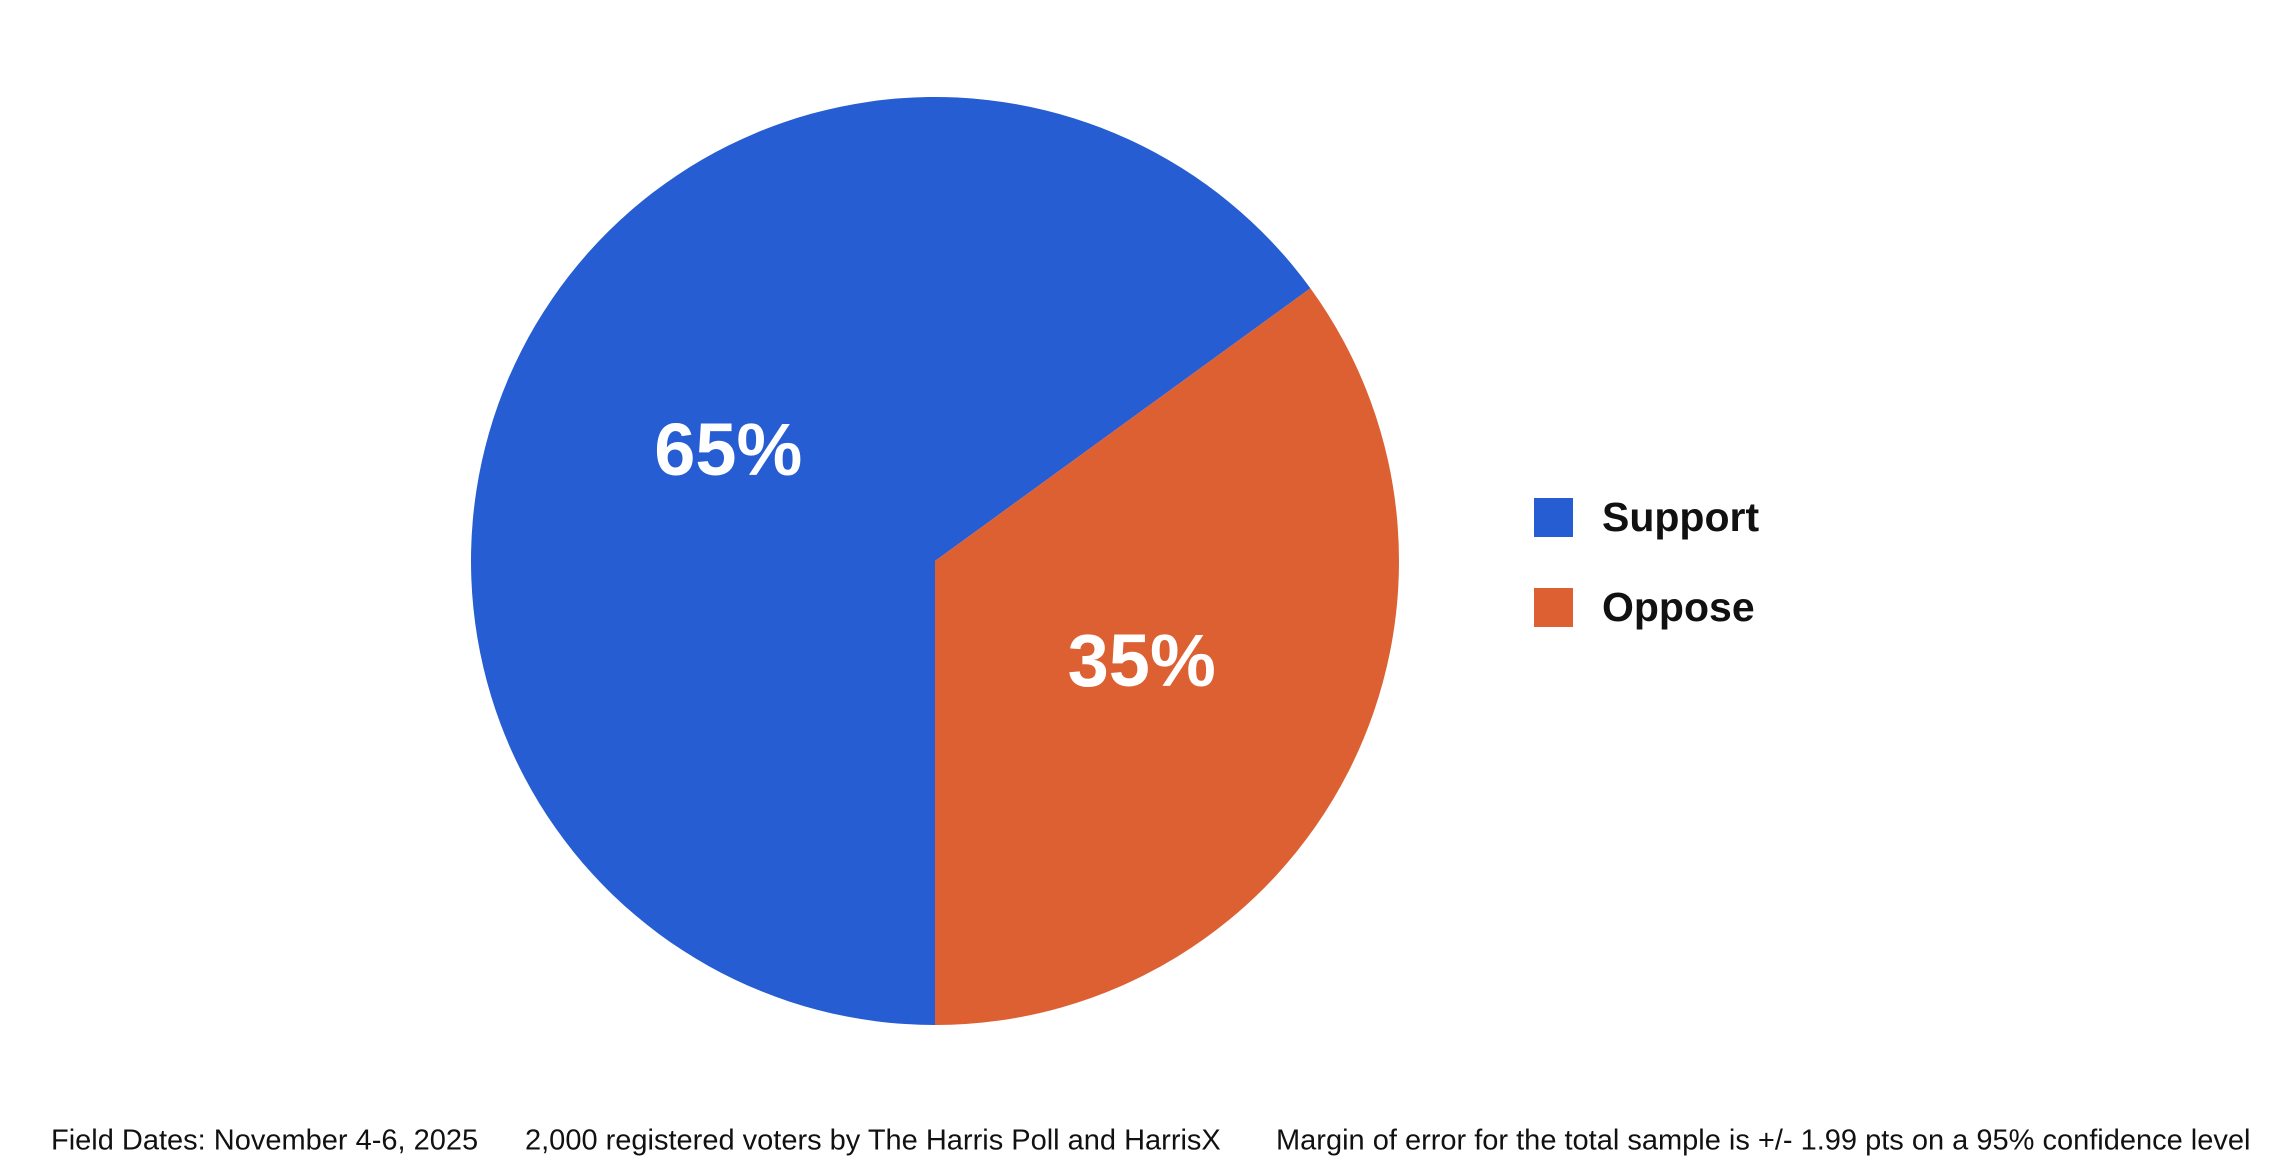 The width and height of the screenshot is (2286, 1176). Describe the element at coordinates (1680, 517) in the screenshot. I see `legend-label: Support` at that location.